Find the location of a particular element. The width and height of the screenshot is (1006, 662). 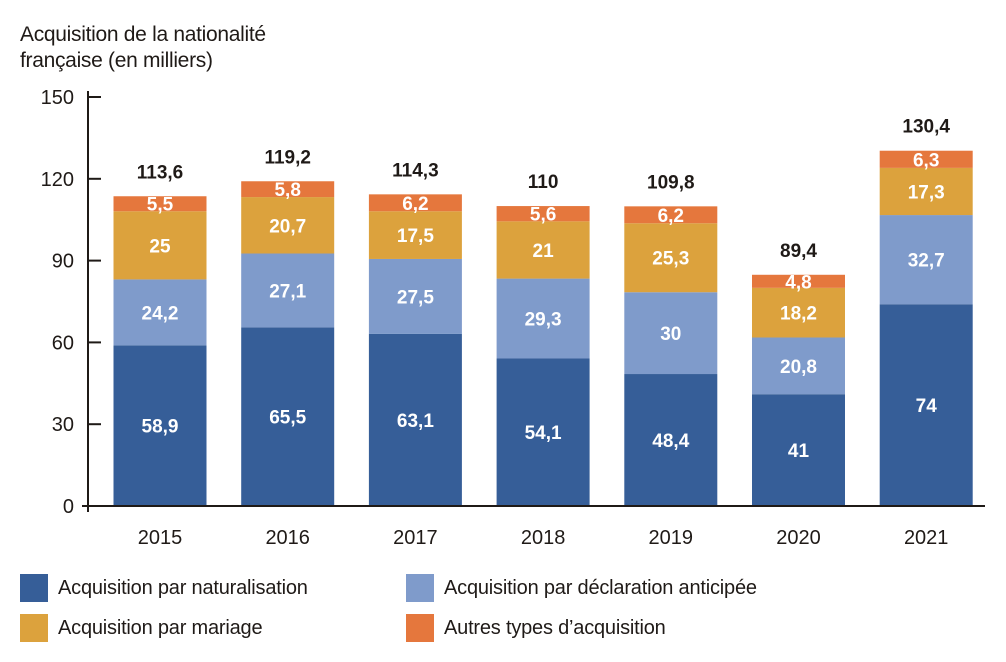

segment-value-label: 20,7 is located at coordinates (287, 226).